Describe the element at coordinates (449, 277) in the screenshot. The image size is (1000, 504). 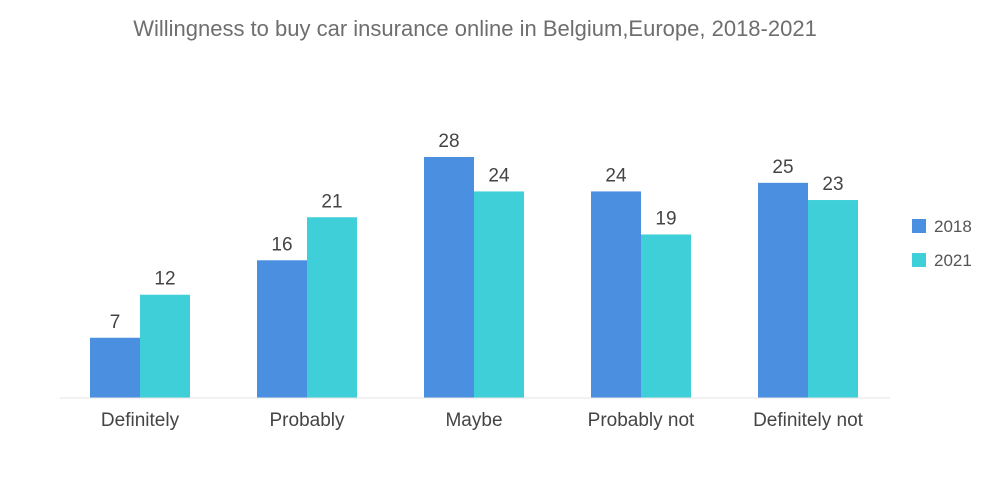
I see `bar-2018-maybe` at that location.